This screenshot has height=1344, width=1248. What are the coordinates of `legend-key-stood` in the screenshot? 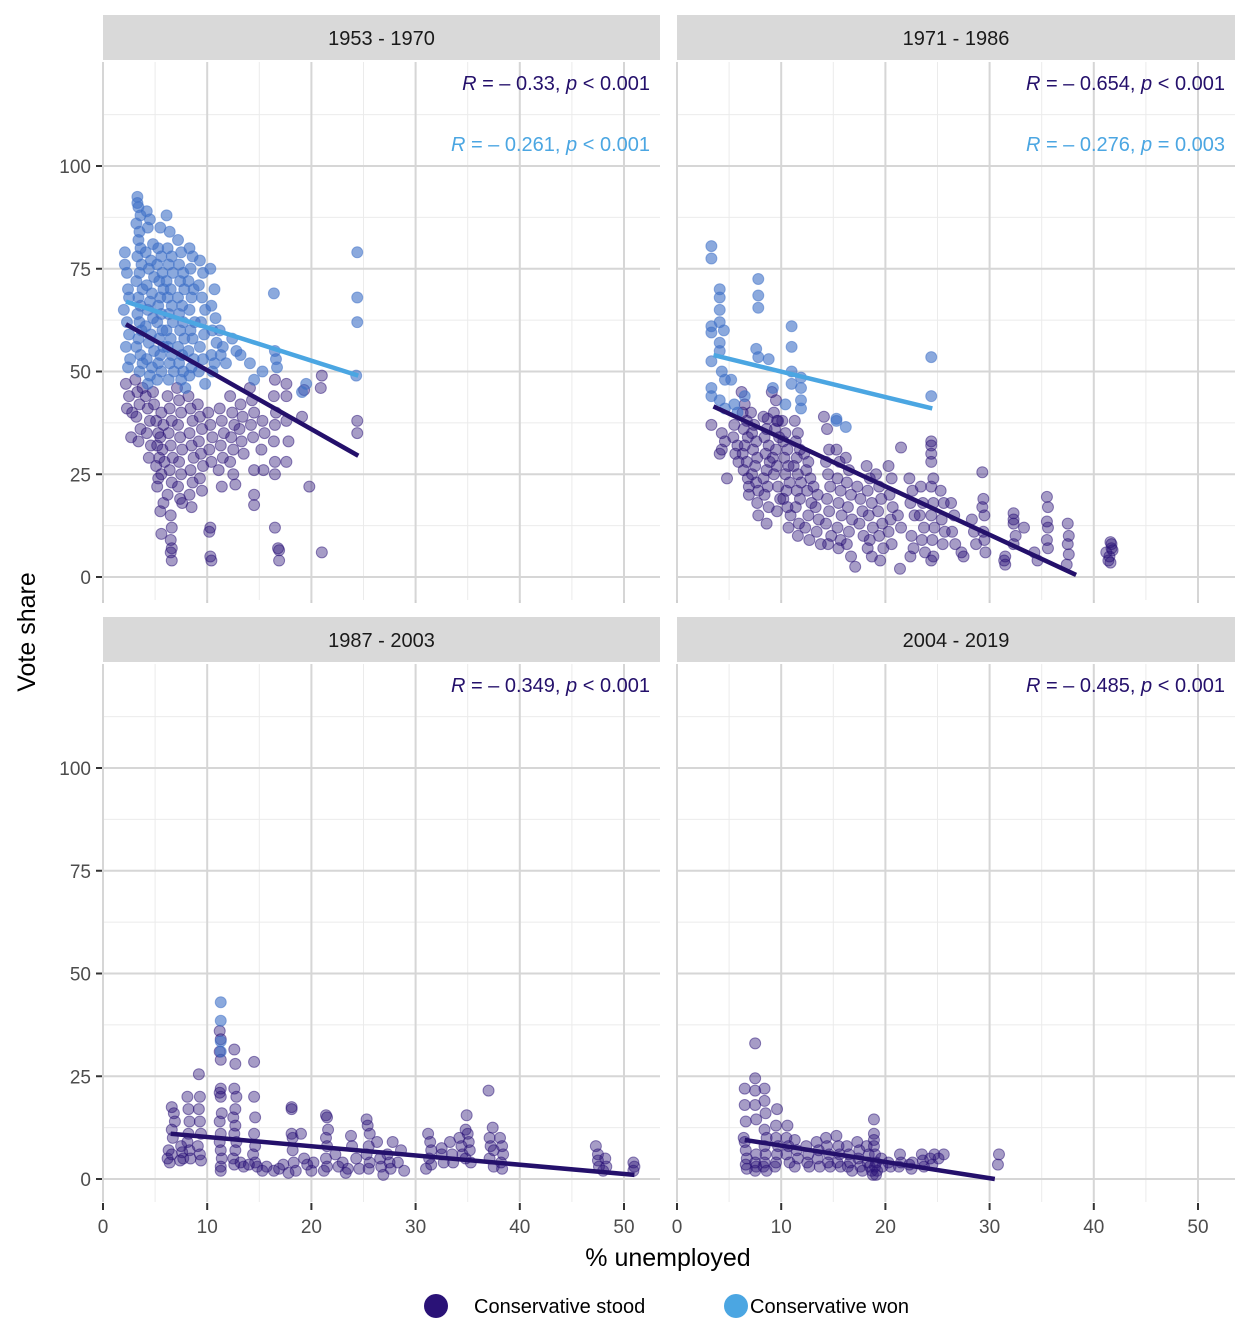 It's located at (436, 1306).